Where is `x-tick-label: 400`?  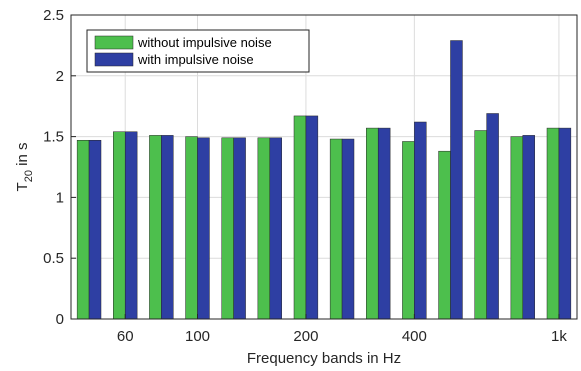
x-tick-label: 400 is located at coordinates (414, 336).